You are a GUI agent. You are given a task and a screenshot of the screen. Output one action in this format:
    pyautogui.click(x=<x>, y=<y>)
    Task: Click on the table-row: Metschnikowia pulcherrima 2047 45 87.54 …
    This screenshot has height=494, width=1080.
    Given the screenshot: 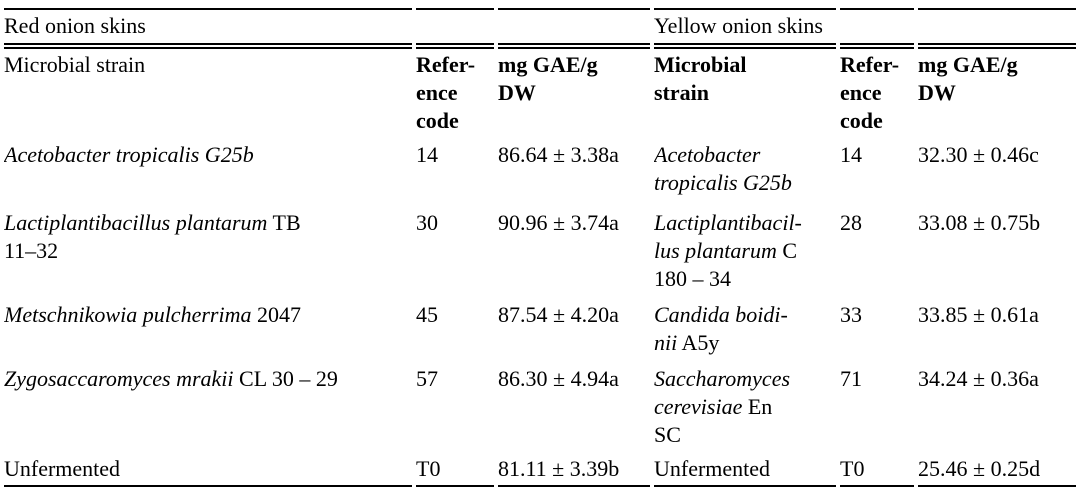 What is the action you would take?
    pyautogui.click(x=540, y=333)
    